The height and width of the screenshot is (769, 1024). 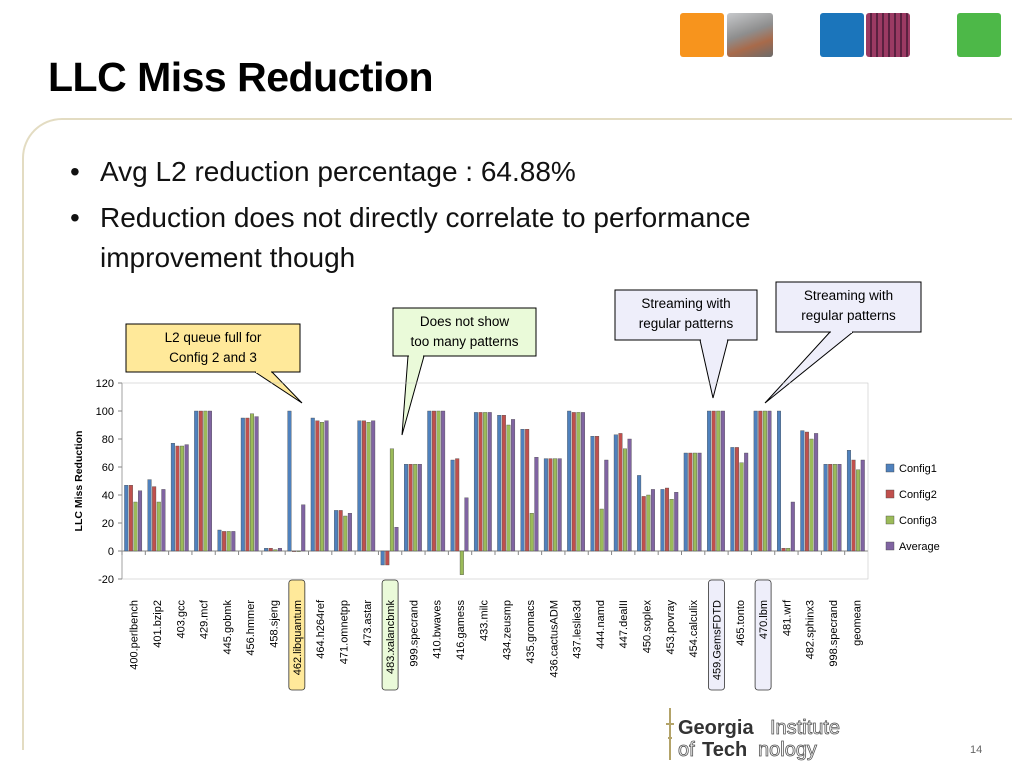 What do you see at coordinates (848, 307) in the screenshot?
I see `callout-box` at bounding box center [848, 307].